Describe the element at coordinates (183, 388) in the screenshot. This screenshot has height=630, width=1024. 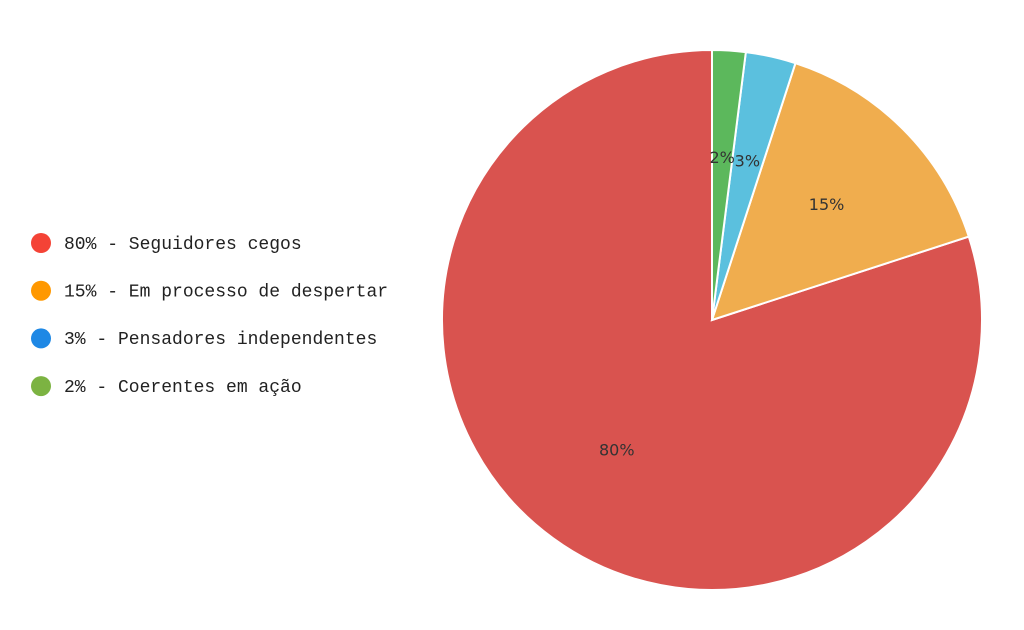
I see `legend-label: 2% - Coerentes em ação` at that location.